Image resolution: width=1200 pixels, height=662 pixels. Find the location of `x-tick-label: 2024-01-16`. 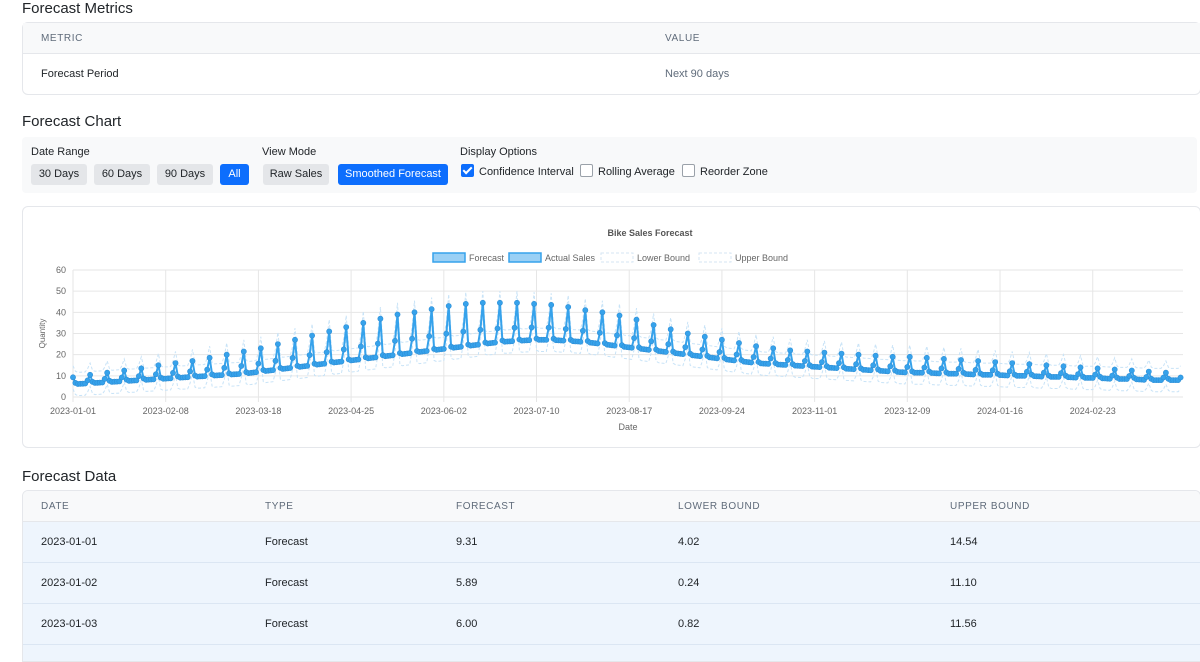

x-tick-label: 2024-01-16 is located at coordinates (1000, 411).